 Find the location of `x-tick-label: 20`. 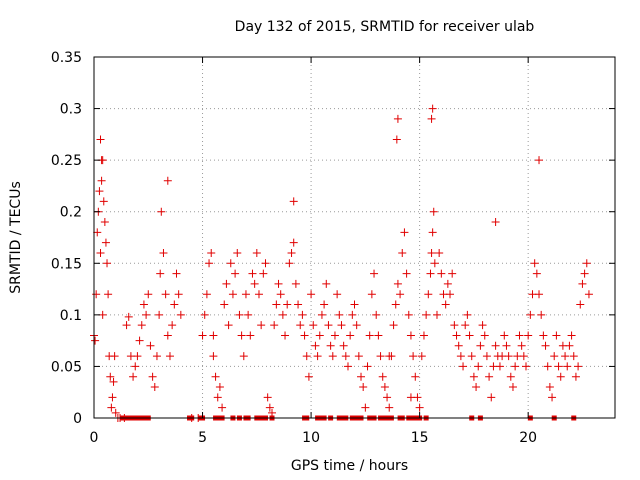

x-tick-label: 20 is located at coordinates (528, 438).